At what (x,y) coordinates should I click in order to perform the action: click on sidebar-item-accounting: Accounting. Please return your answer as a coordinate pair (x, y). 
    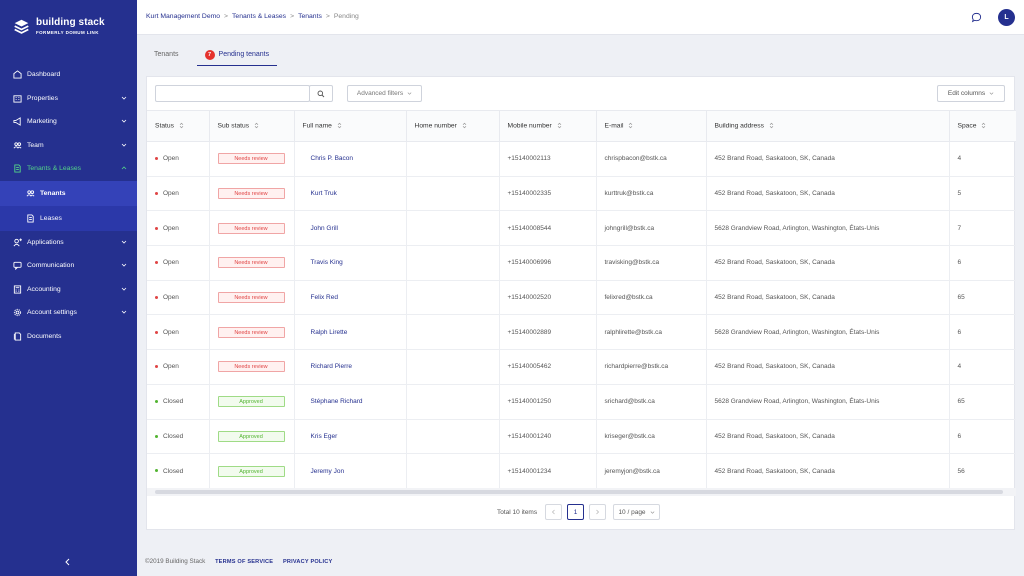
    Looking at the image, I should click on (68, 290).